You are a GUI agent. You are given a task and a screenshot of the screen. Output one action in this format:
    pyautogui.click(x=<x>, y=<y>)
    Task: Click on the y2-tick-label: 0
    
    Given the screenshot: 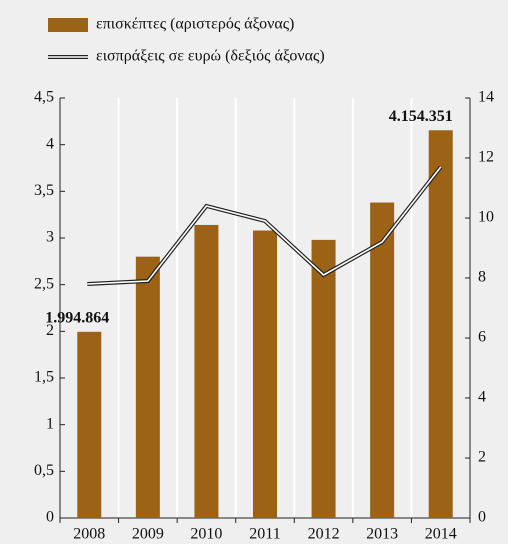 What is the action you would take?
    pyautogui.click(x=482, y=517)
    